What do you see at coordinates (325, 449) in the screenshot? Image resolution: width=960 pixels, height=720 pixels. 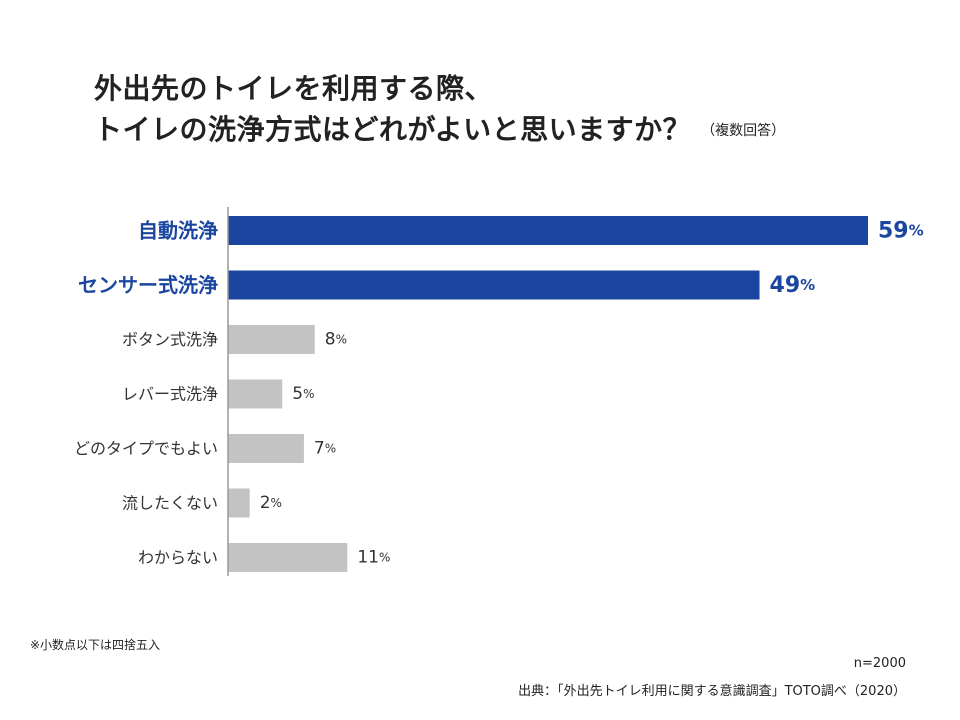 I see `value-label-5: 7%` at bounding box center [325, 449].